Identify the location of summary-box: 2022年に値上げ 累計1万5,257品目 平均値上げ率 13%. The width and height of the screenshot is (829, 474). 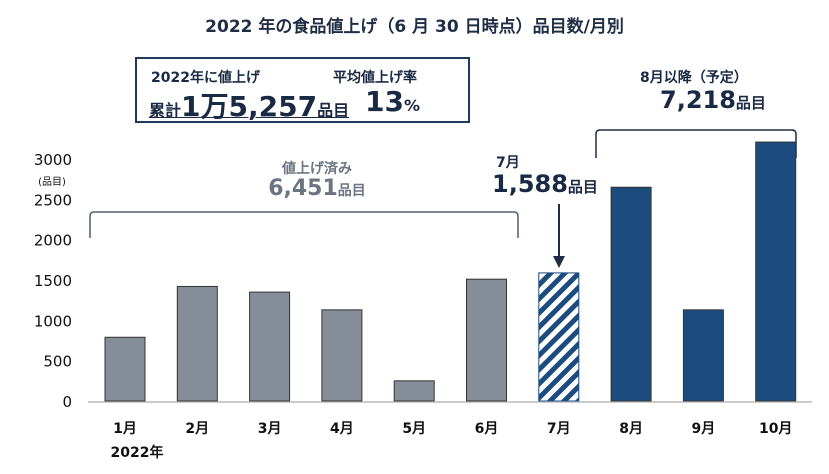
(302, 90).